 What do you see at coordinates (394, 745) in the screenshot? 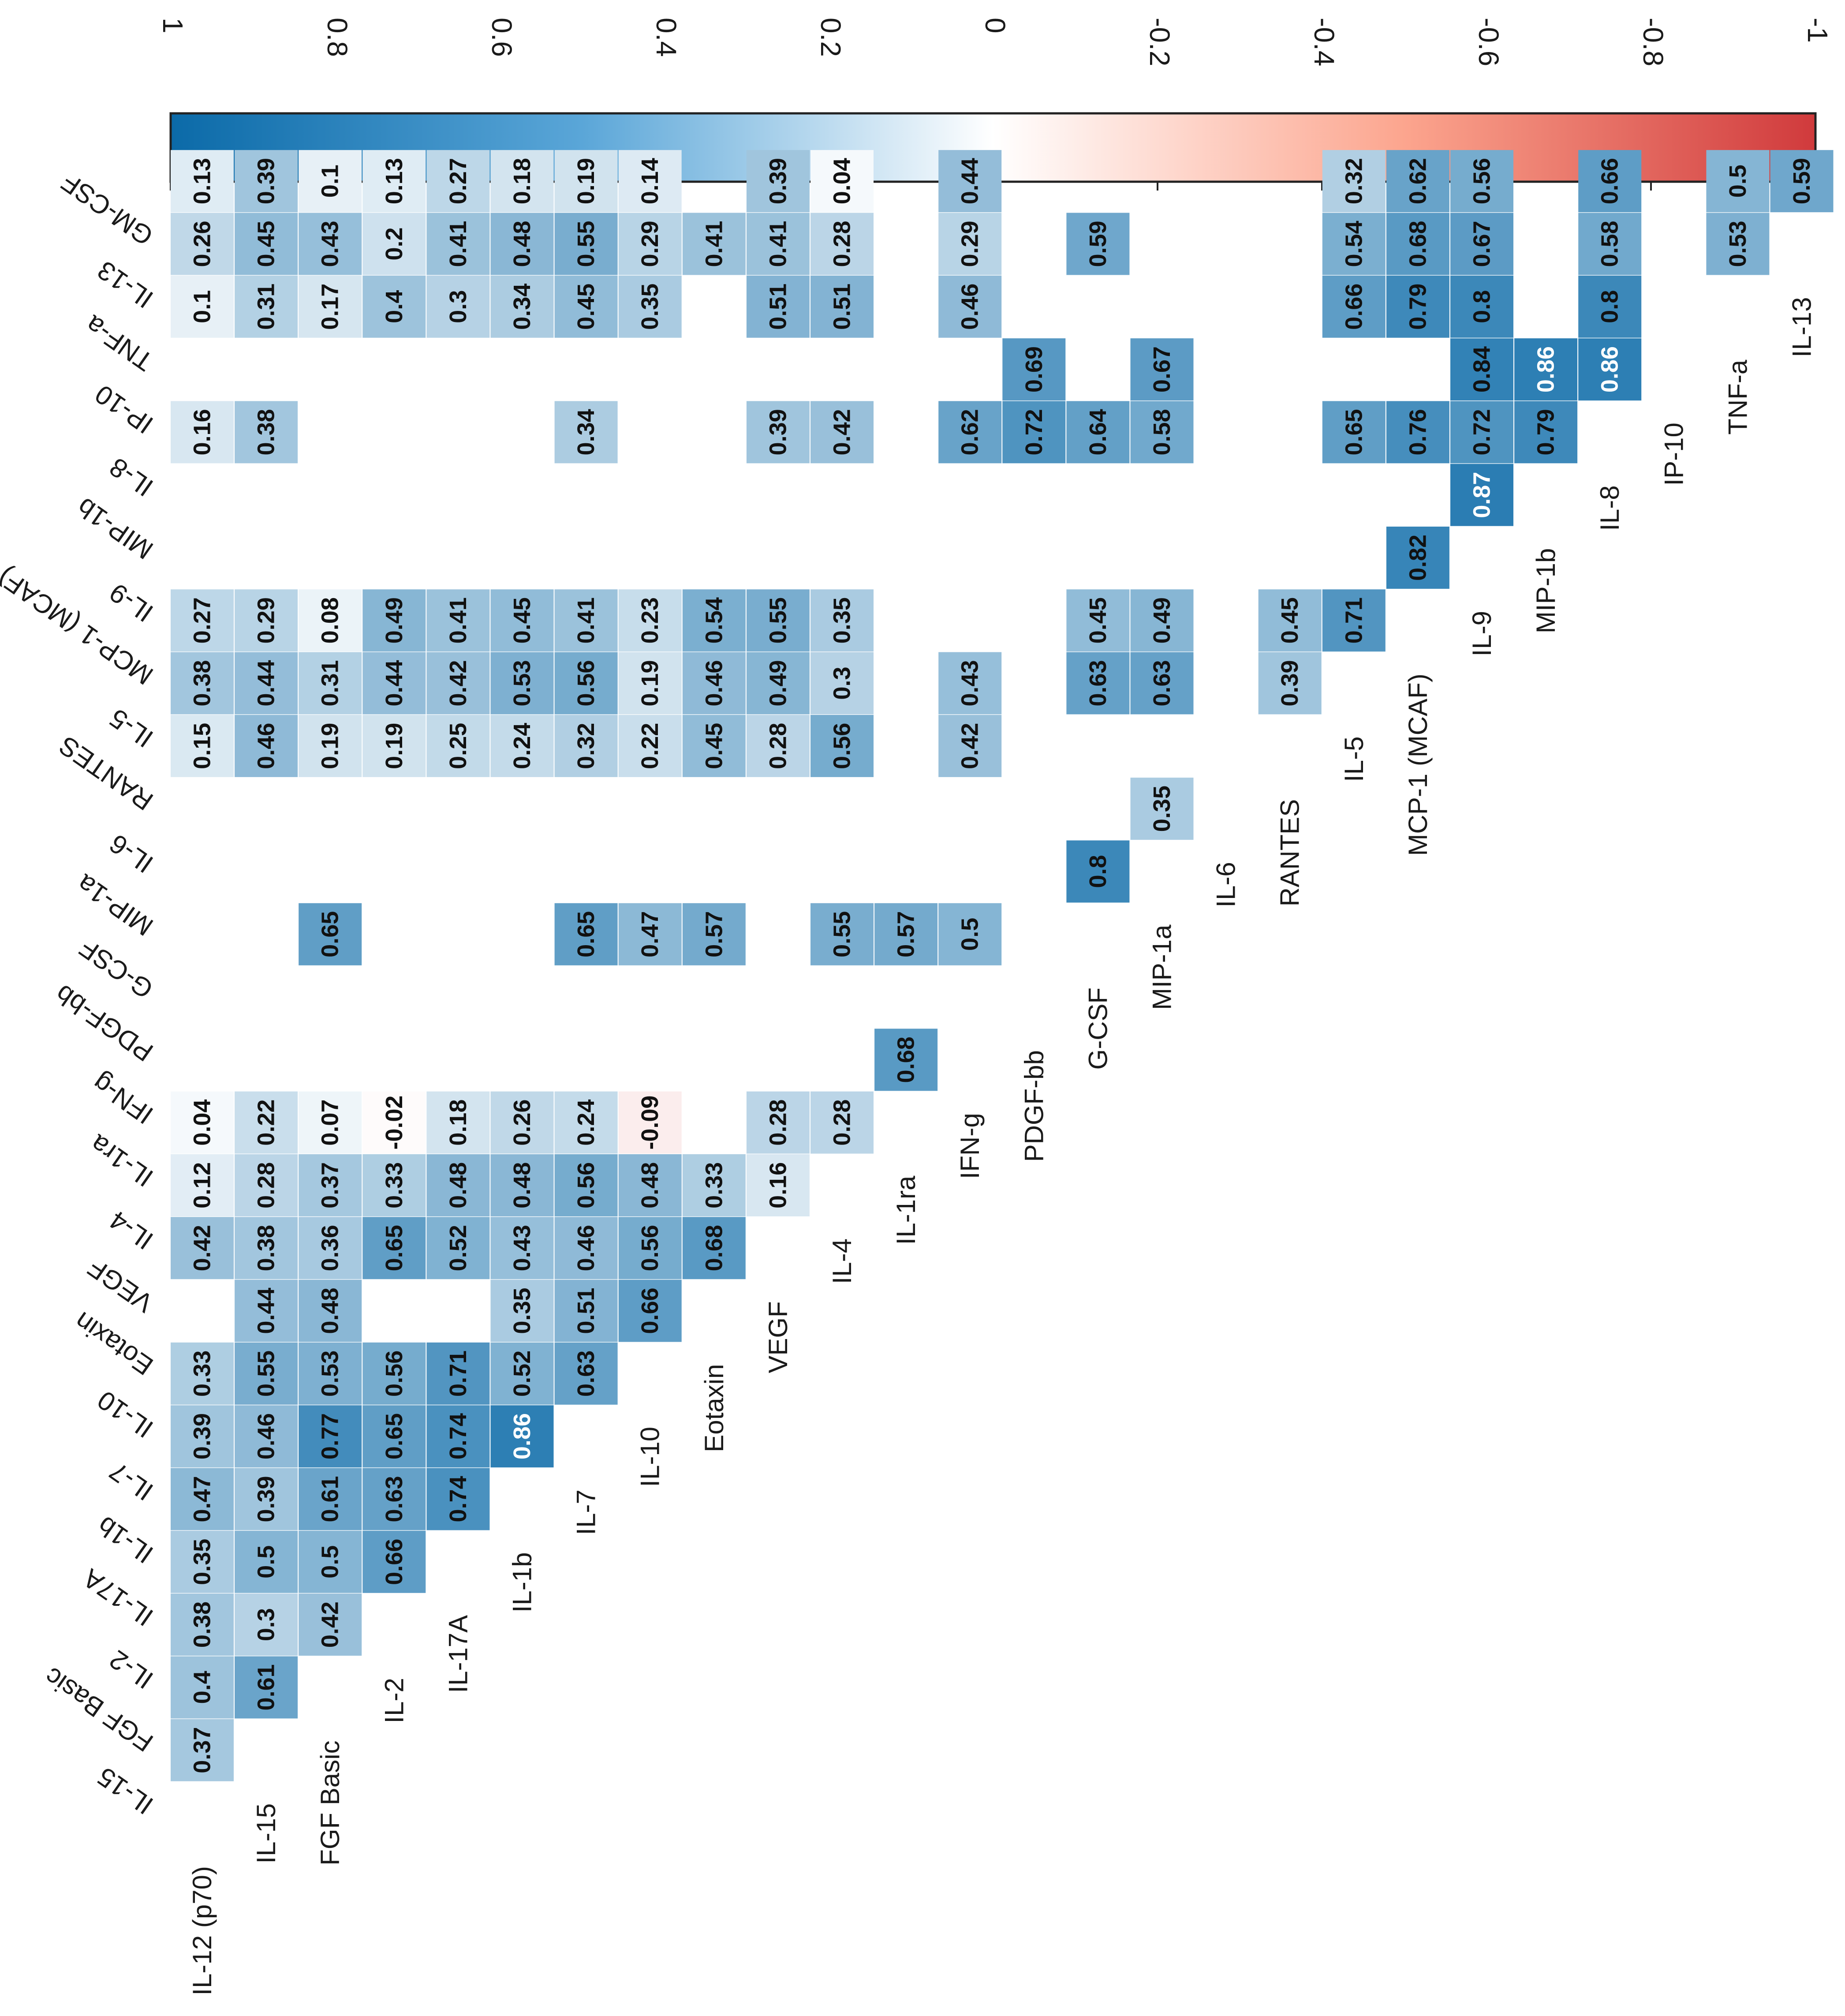
I see `heat-cell: 0.19` at bounding box center [394, 745].